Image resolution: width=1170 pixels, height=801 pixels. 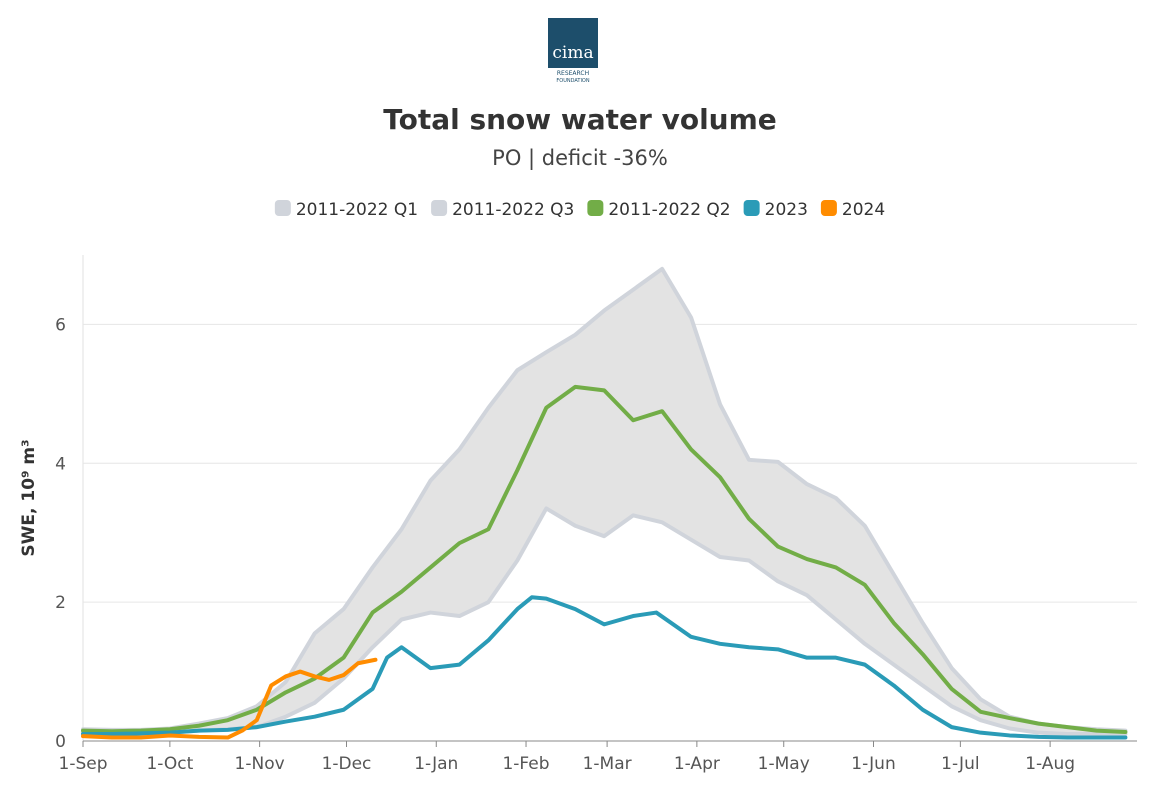 What do you see at coordinates (436, 764) in the screenshot?
I see `x-tick-label: 1-Jan` at bounding box center [436, 764].